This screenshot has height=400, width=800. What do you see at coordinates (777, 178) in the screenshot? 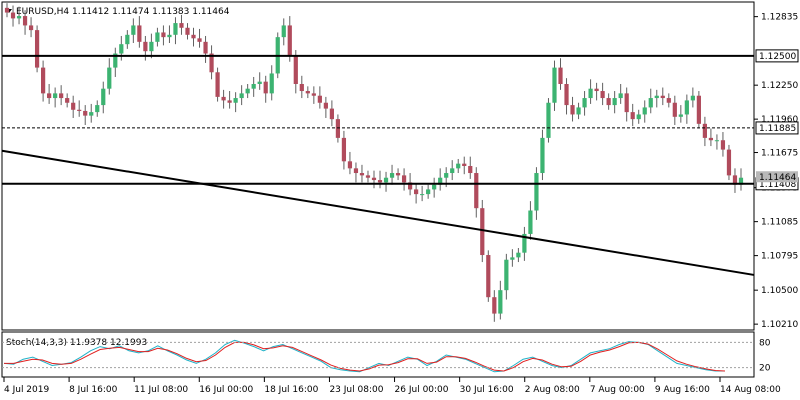
I see `current-price-label: 1.11464` at bounding box center [777, 178].